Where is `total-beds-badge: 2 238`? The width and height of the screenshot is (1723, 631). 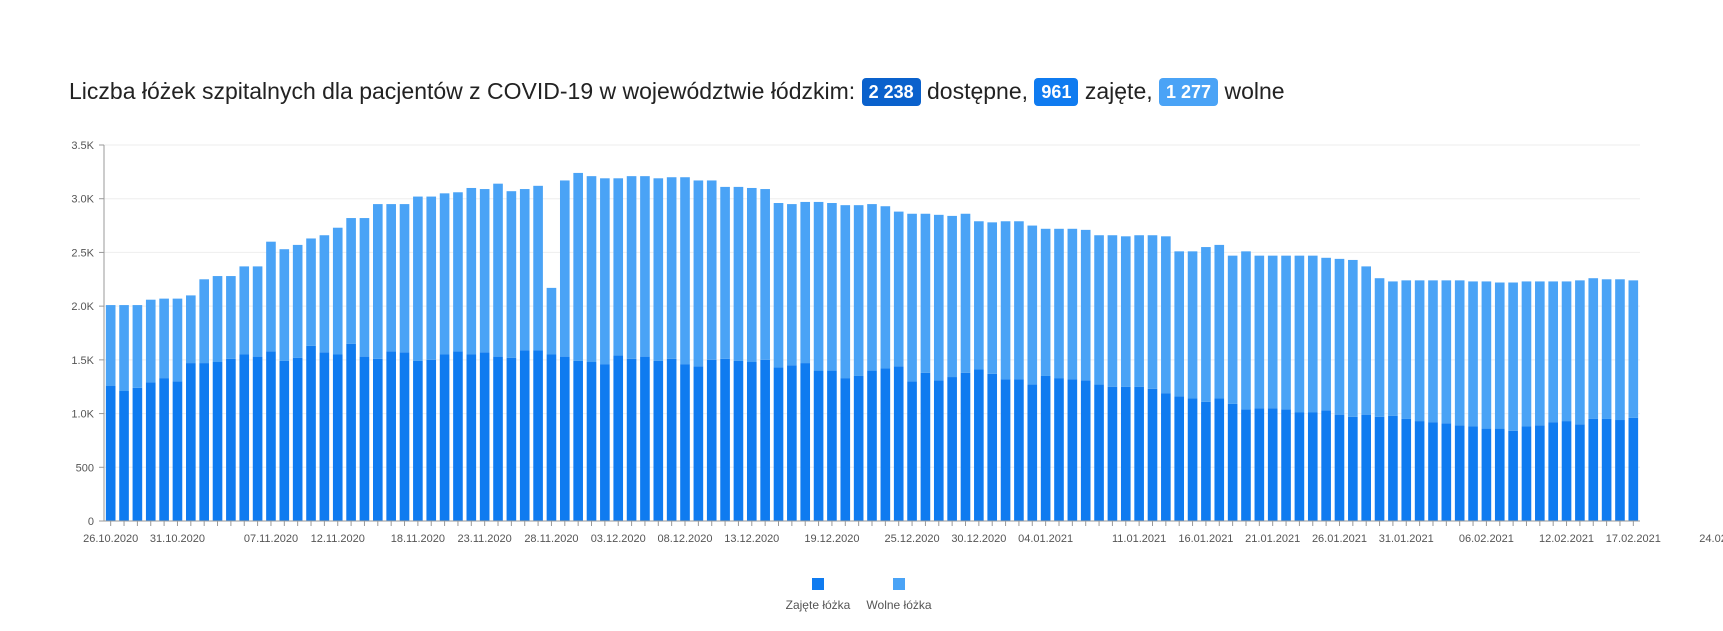 total-beds-badge: 2 238 is located at coordinates (891, 92).